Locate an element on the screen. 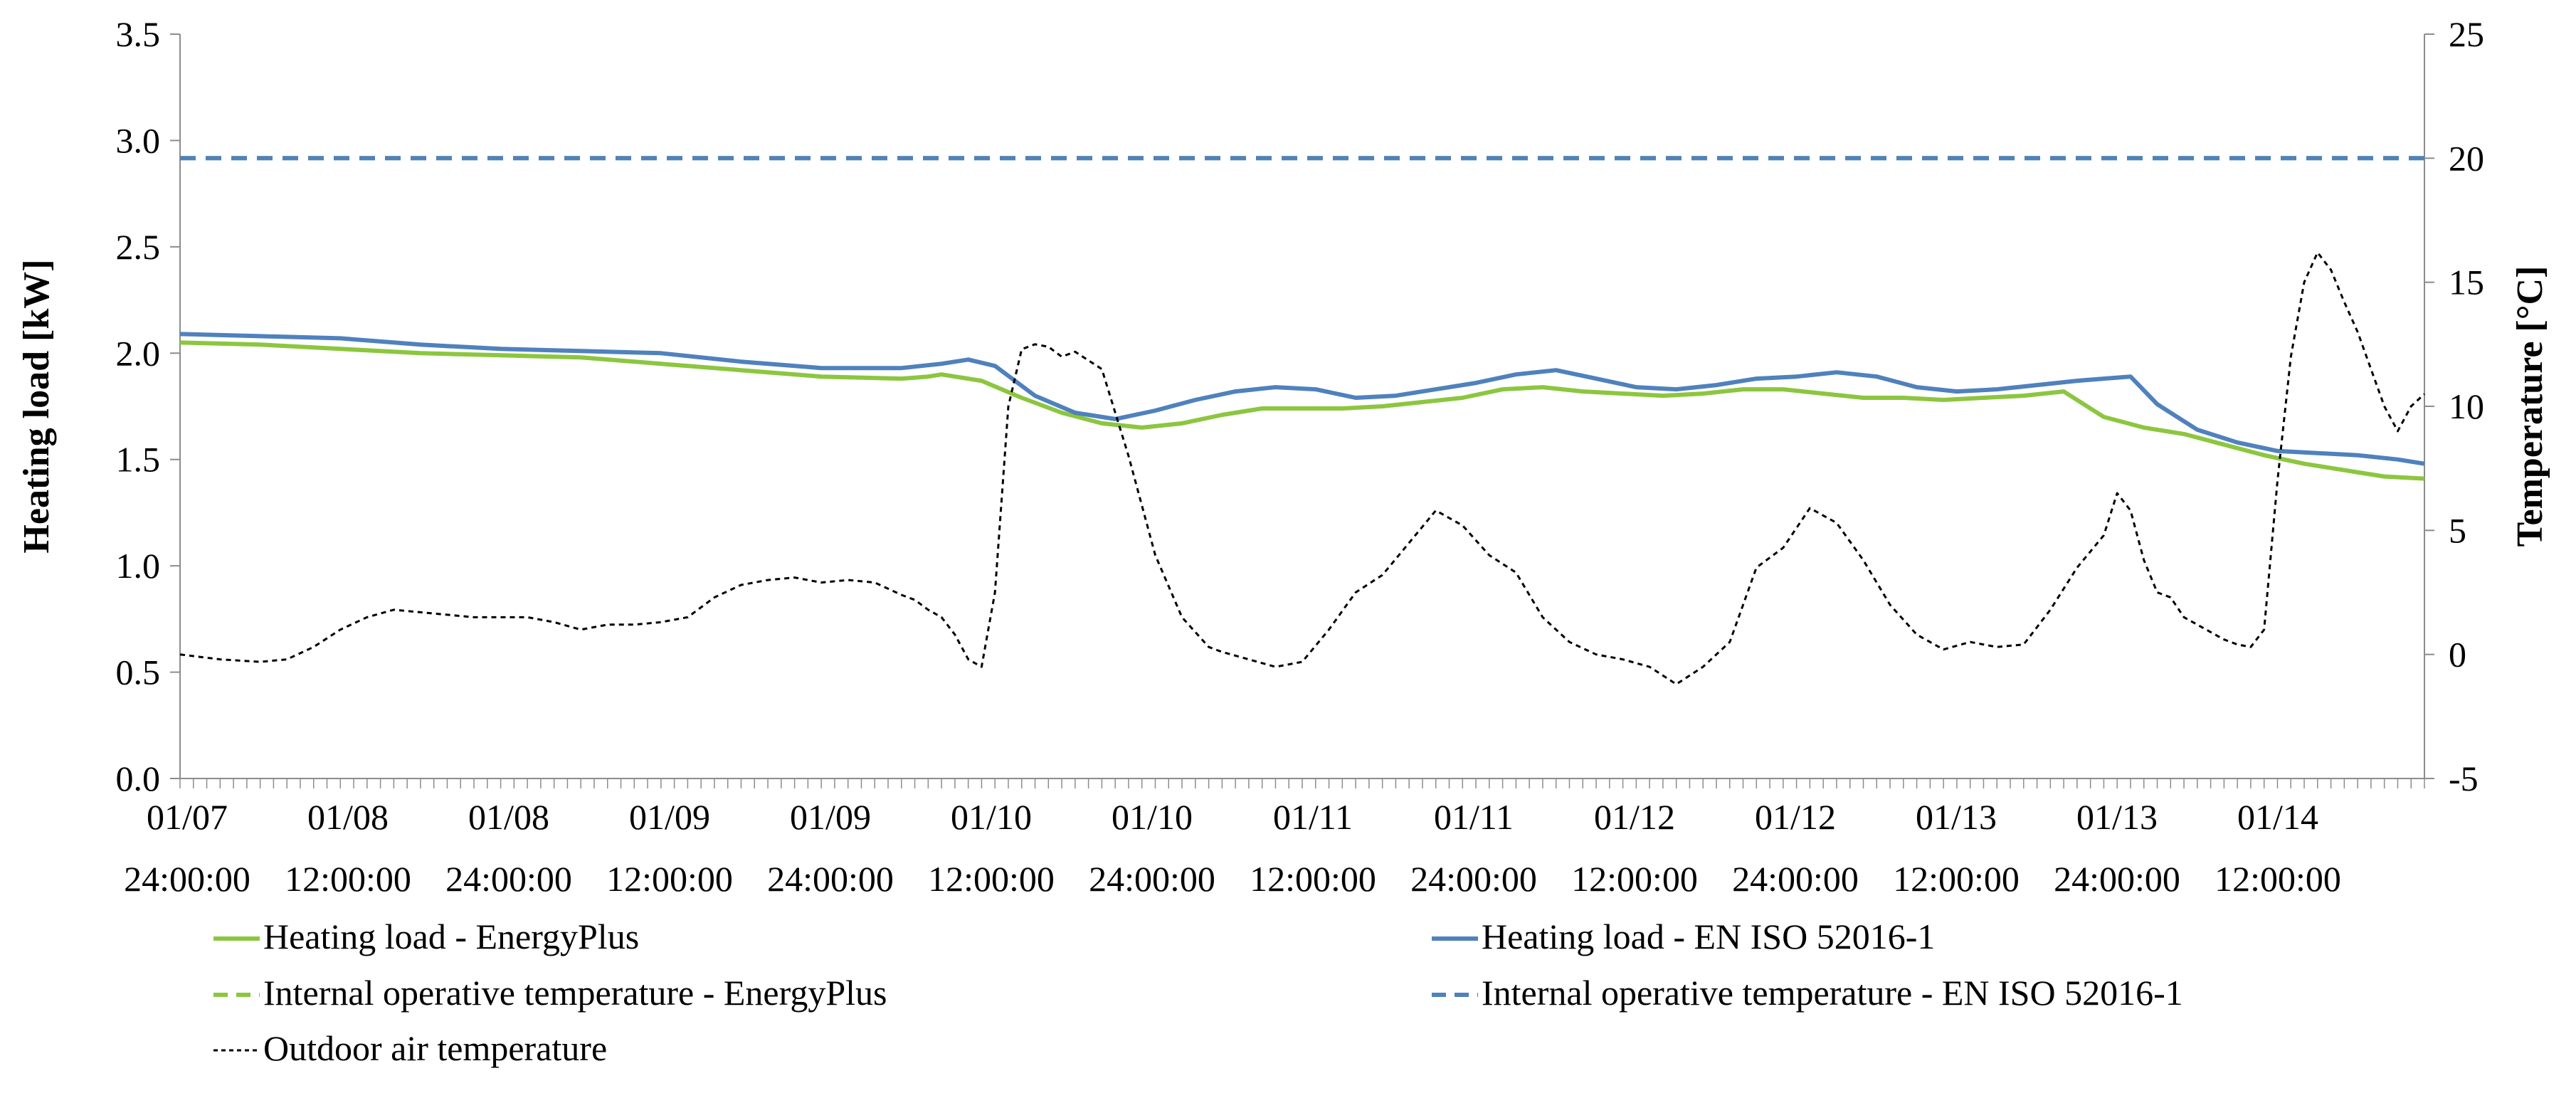 Image resolution: width=2576 pixels, height=1098 pixels. y-tick-label: 0.0 is located at coordinates (138, 779).